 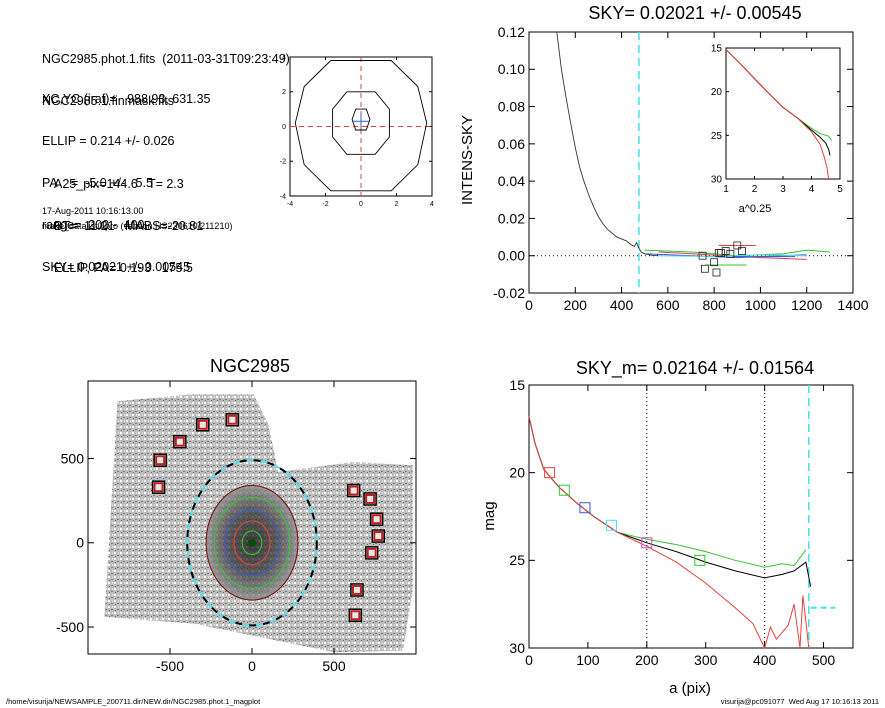 I want to click on inset-profile-line, so click(x=777, y=114).